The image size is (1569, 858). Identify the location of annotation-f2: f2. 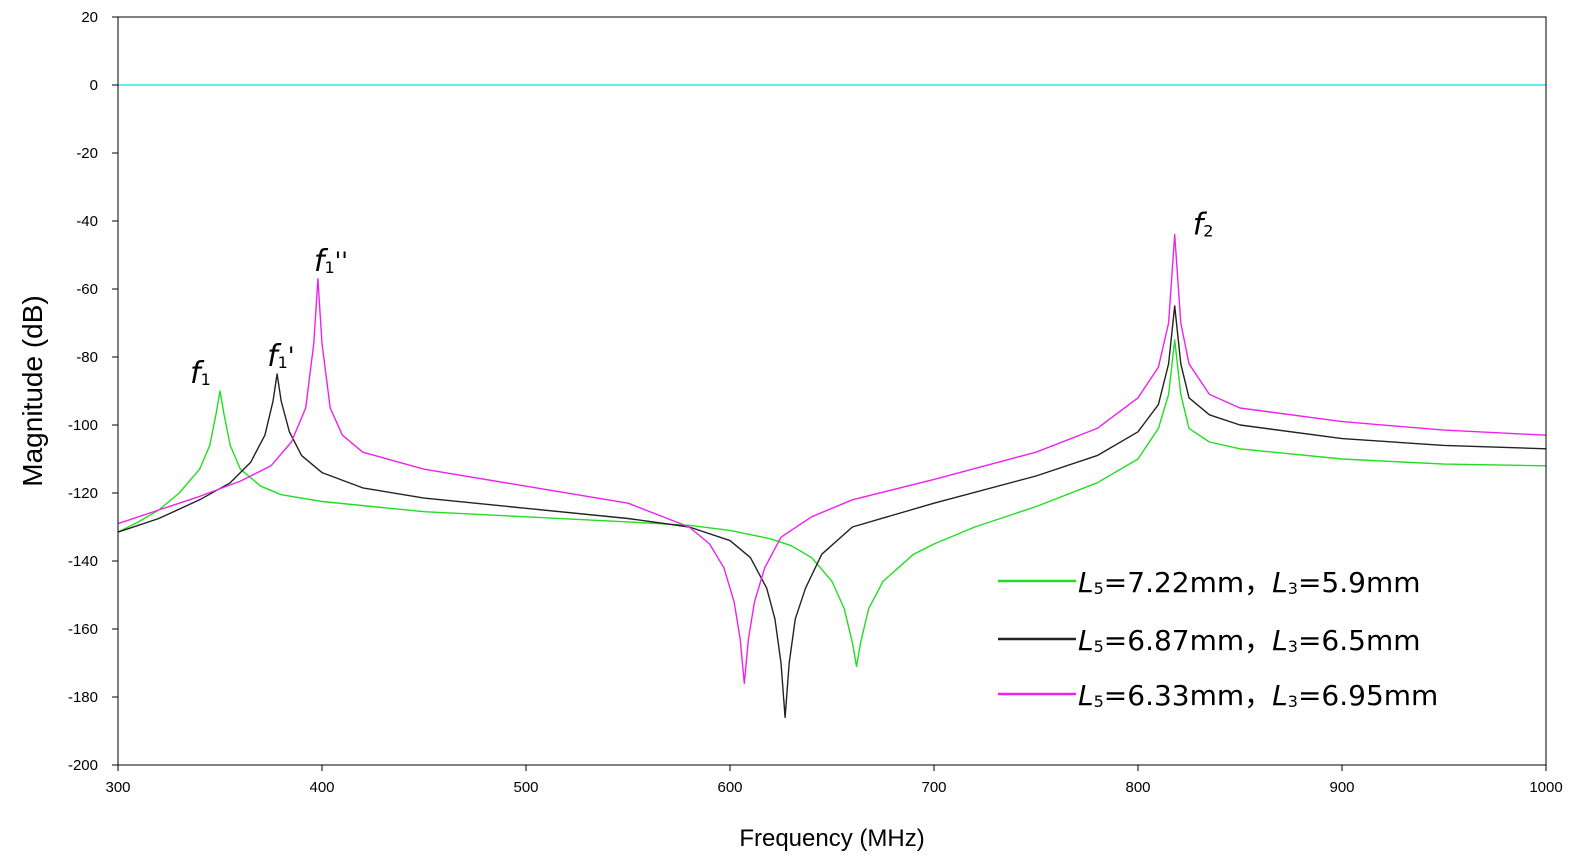
(1203, 225).